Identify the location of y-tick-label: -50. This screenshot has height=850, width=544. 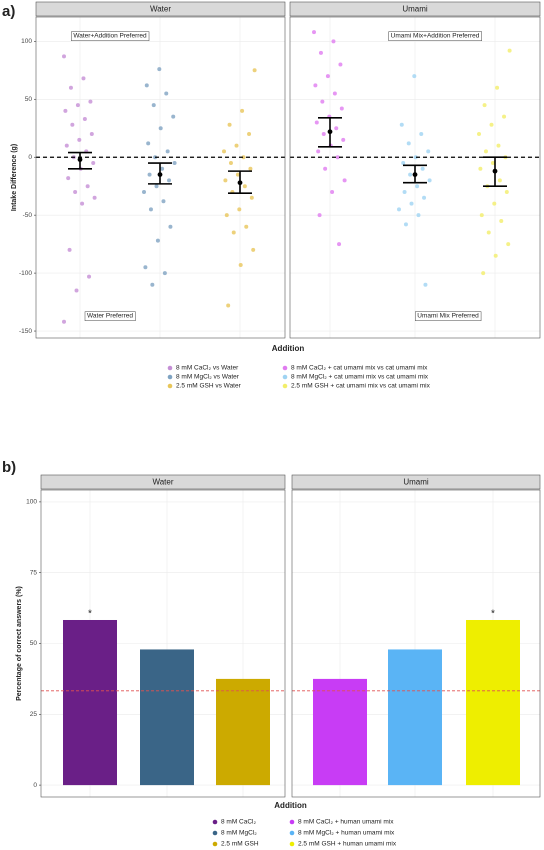
(28, 215).